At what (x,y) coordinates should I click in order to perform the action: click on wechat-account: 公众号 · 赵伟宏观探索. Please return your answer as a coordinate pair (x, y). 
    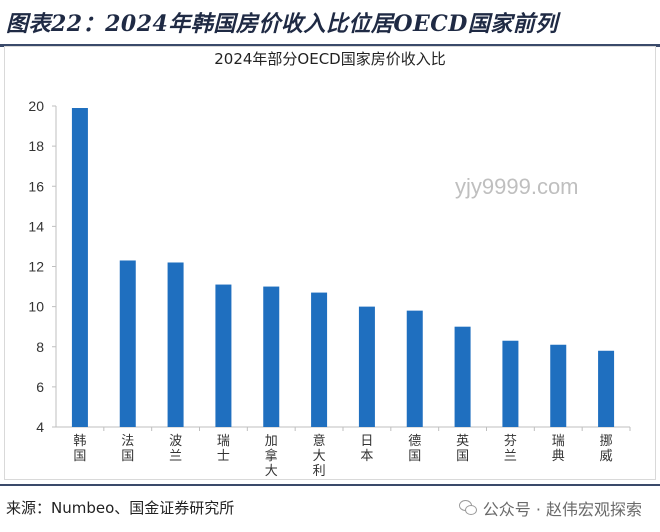
    Looking at the image, I should click on (550, 508).